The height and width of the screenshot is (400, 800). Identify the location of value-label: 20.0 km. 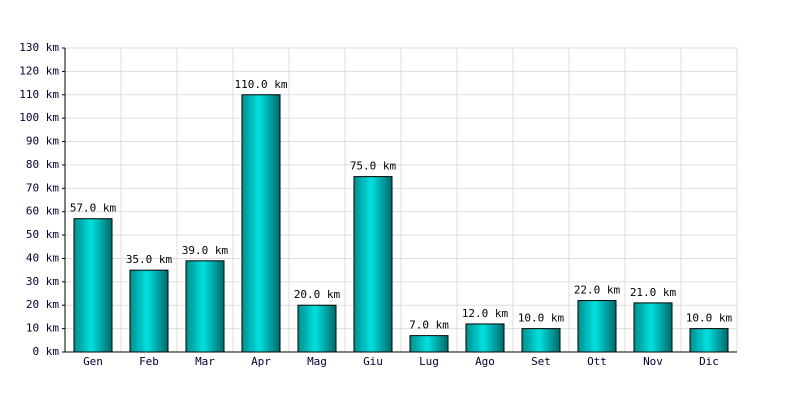
(317, 294).